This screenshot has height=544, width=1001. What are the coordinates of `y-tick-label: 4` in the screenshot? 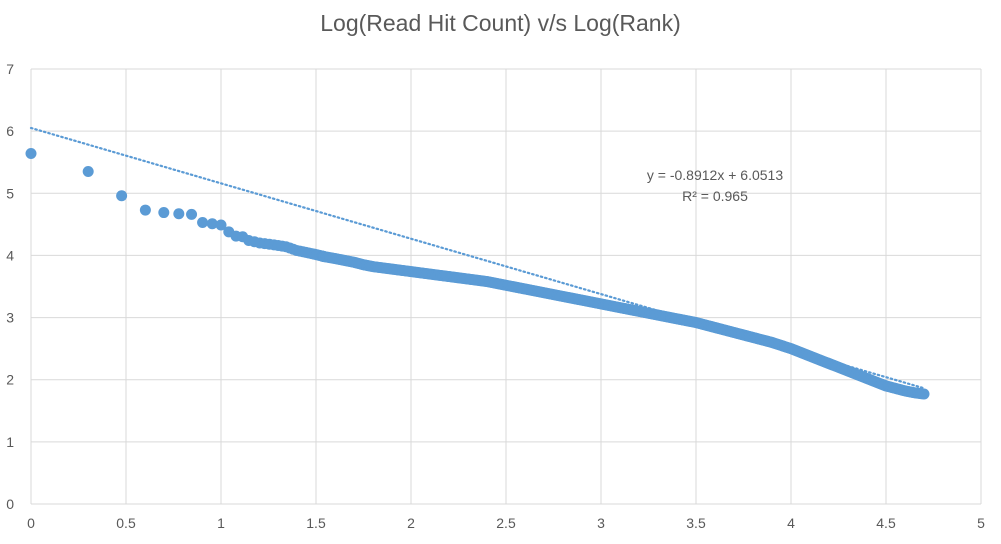 It's located at (10, 255).